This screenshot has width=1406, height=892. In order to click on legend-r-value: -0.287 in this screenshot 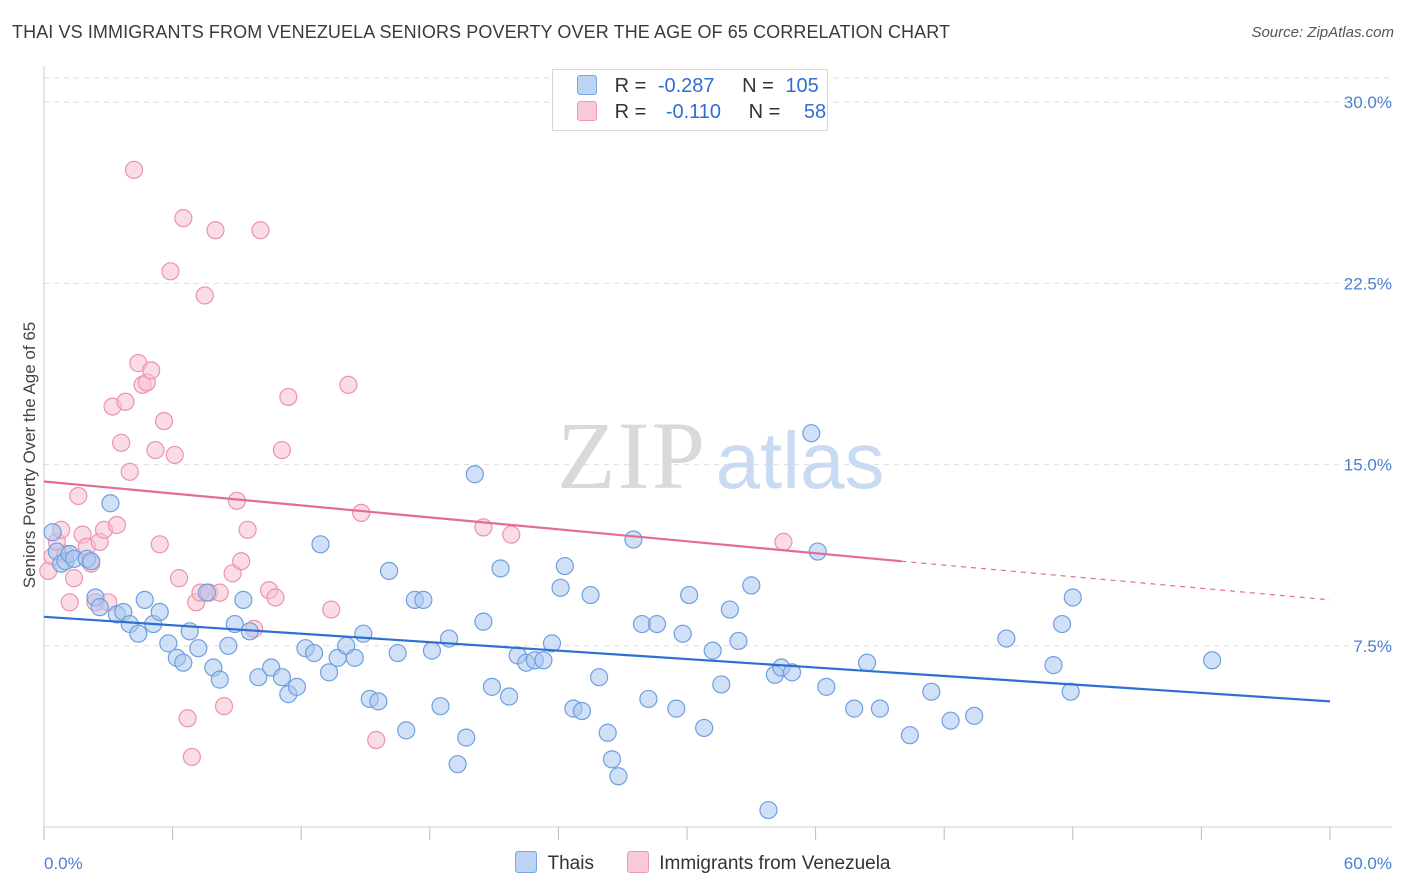, I will do `click(686, 86)`.